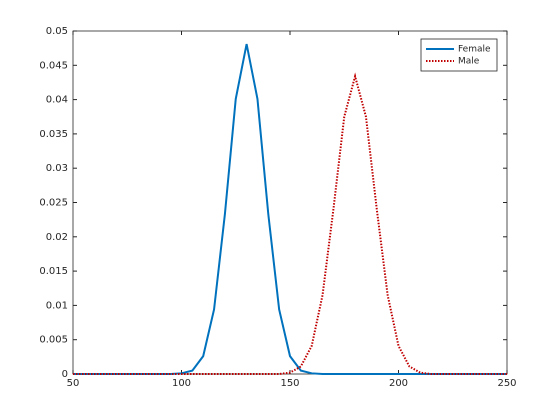  Describe the element at coordinates (57, 168) in the screenshot. I see `y-tick-label: 0.03` at that location.